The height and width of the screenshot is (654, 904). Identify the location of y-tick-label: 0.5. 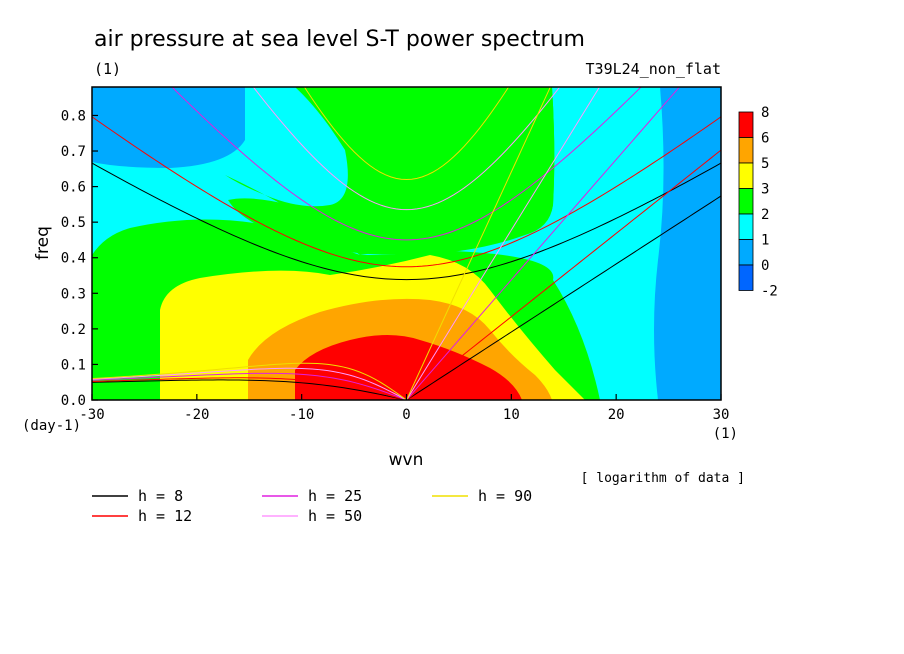
(73, 223).